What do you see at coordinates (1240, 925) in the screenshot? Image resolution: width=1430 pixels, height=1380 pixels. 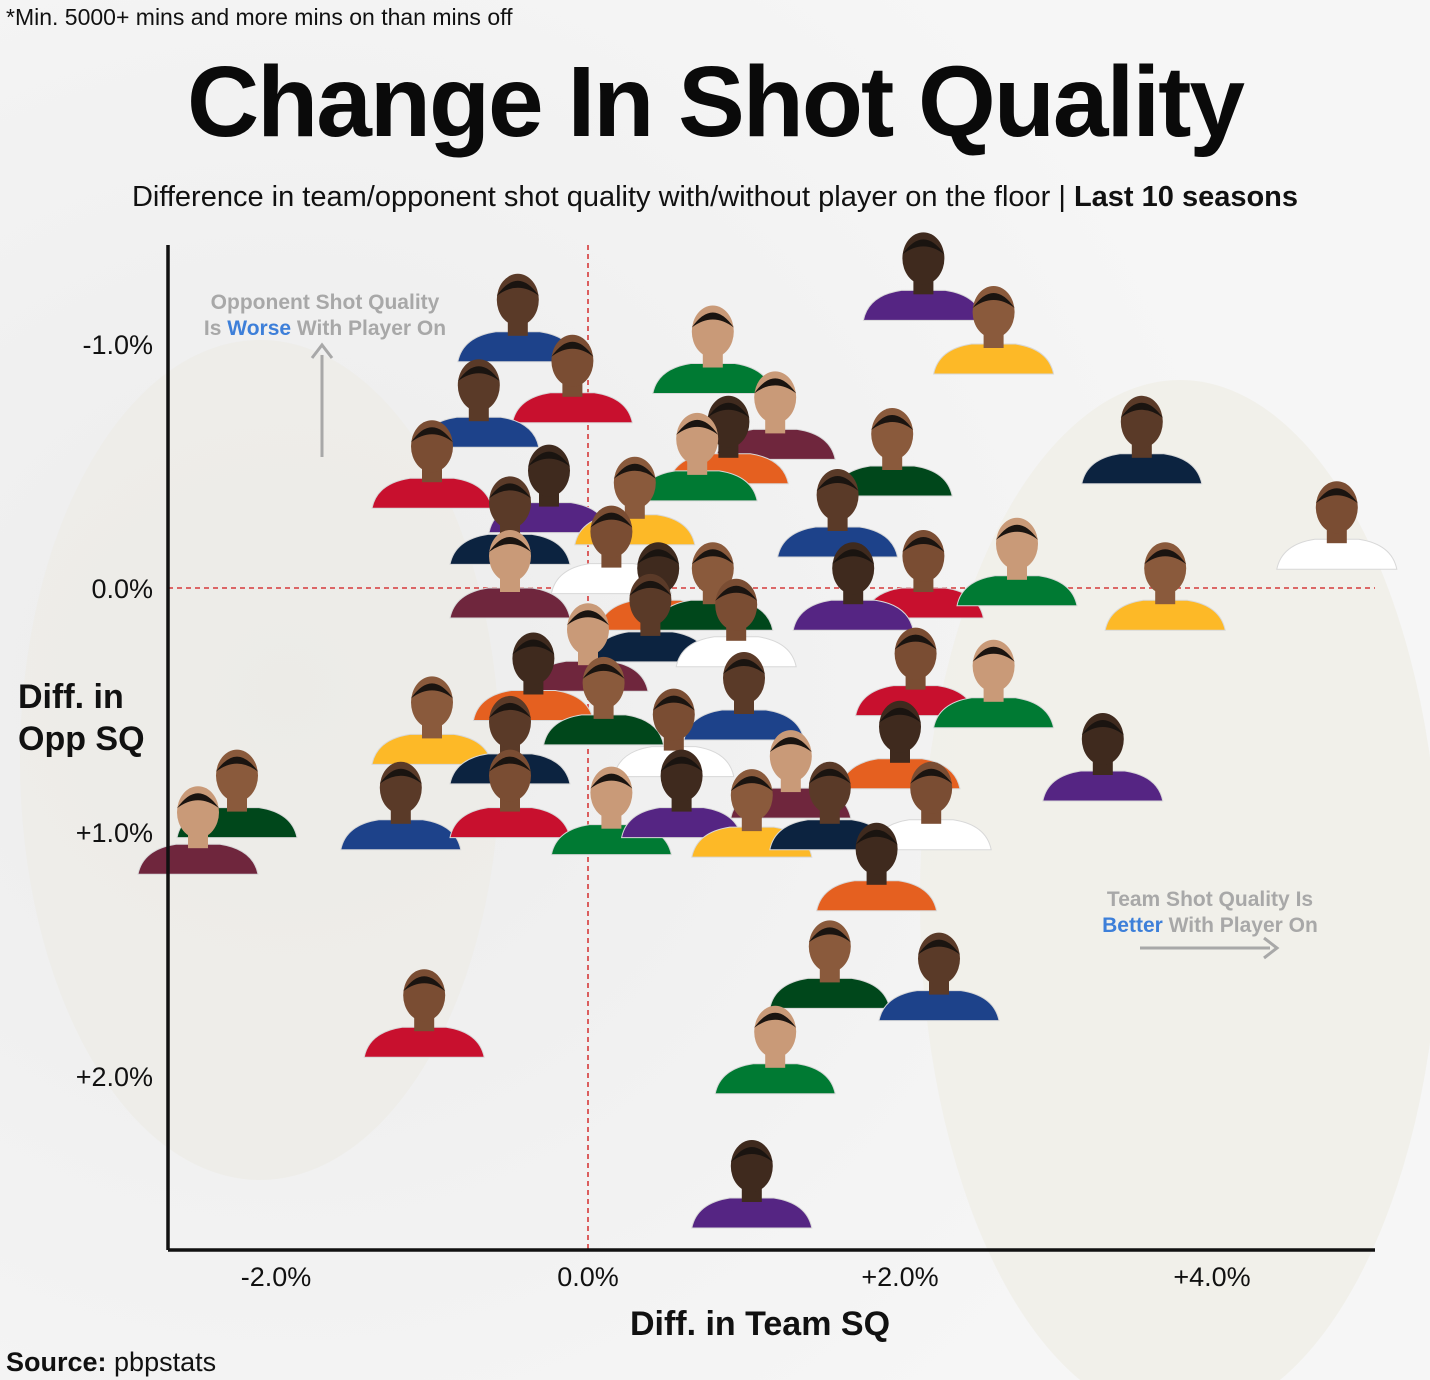 I see `annotation-team-post: With Player On` at bounding box center [1240, 925].